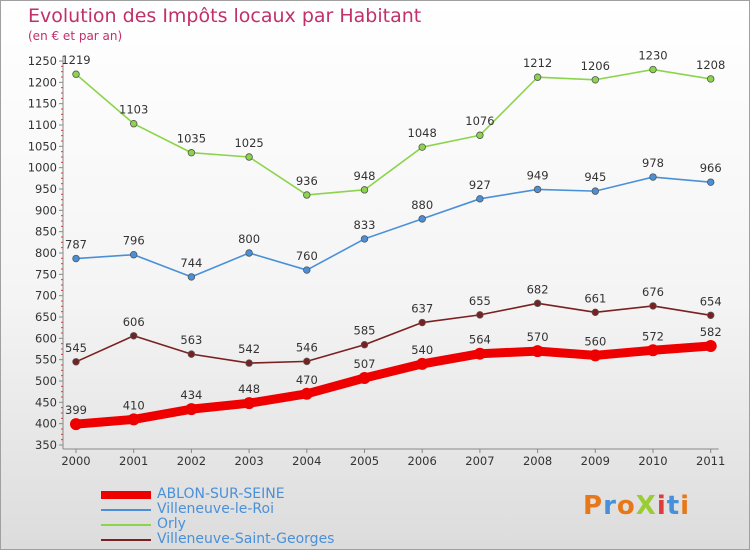 This screenshot has width=750, height=550. Describe the element at coordinates (652, 461) in the screenshot. I see `x-tick-label: 2010` at that location.